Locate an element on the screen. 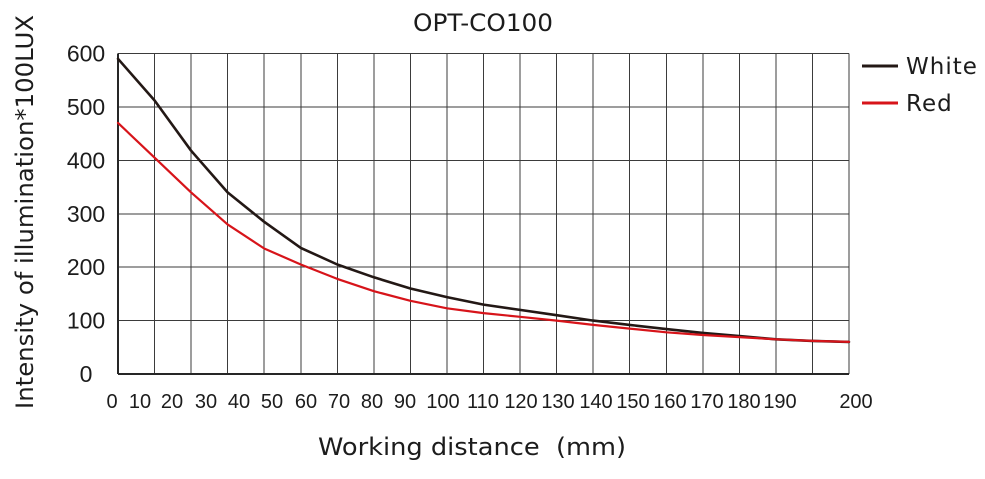 This screenshot has width=985, height=479. legend-item-red: Red is located at coordinates (907, 104).